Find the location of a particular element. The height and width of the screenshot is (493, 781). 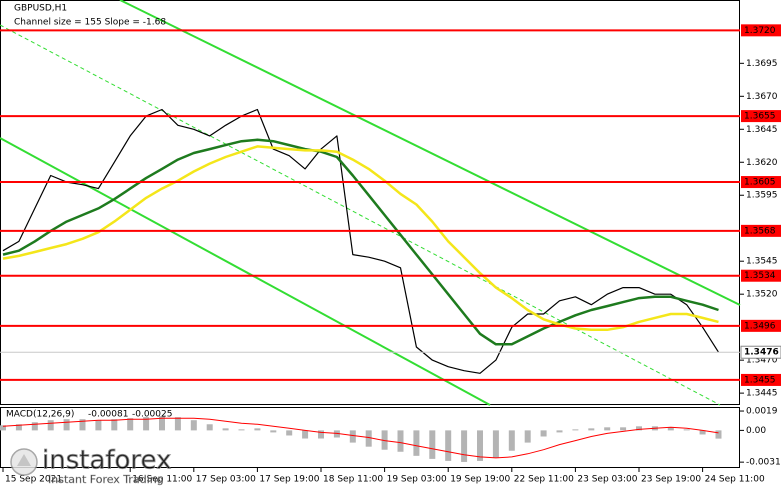

y-tick-label: 1.3445 is located at coordinates (762, 394).